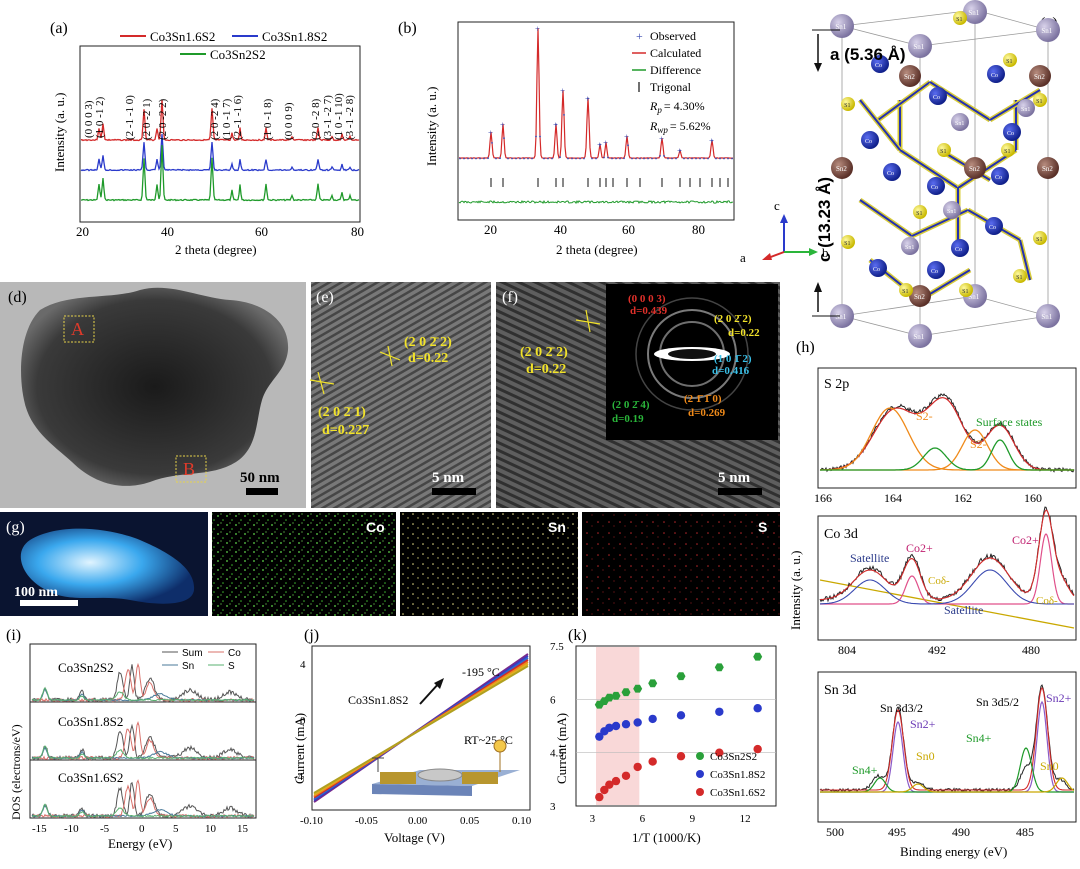 The image size is (1080, 869). What do you see at coordinates (49, 603) in the screenshot?
I see `scale-bar` at bounding box center [49, 603].